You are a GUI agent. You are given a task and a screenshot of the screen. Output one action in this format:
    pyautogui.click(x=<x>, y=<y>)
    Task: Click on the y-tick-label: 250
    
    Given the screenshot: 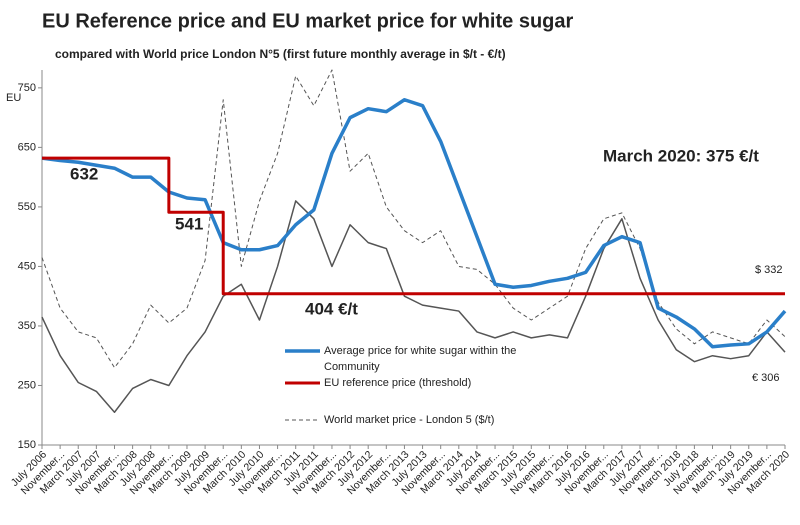 What is the action you would take?
    pyautogui.click(x=27, y=385)
    